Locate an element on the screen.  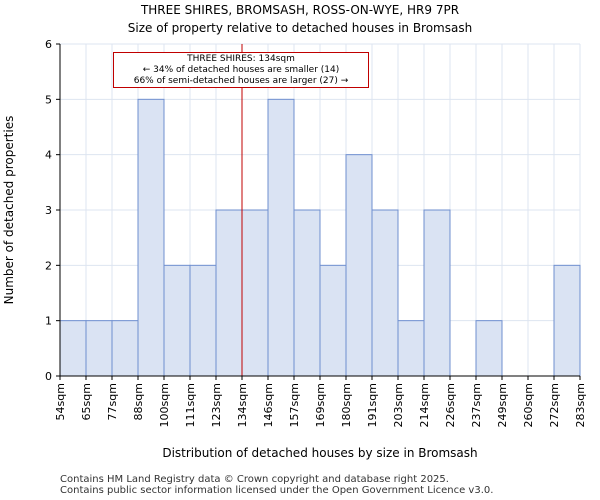
x-tick-label: 169sqm is located at coordinates (320, 405).